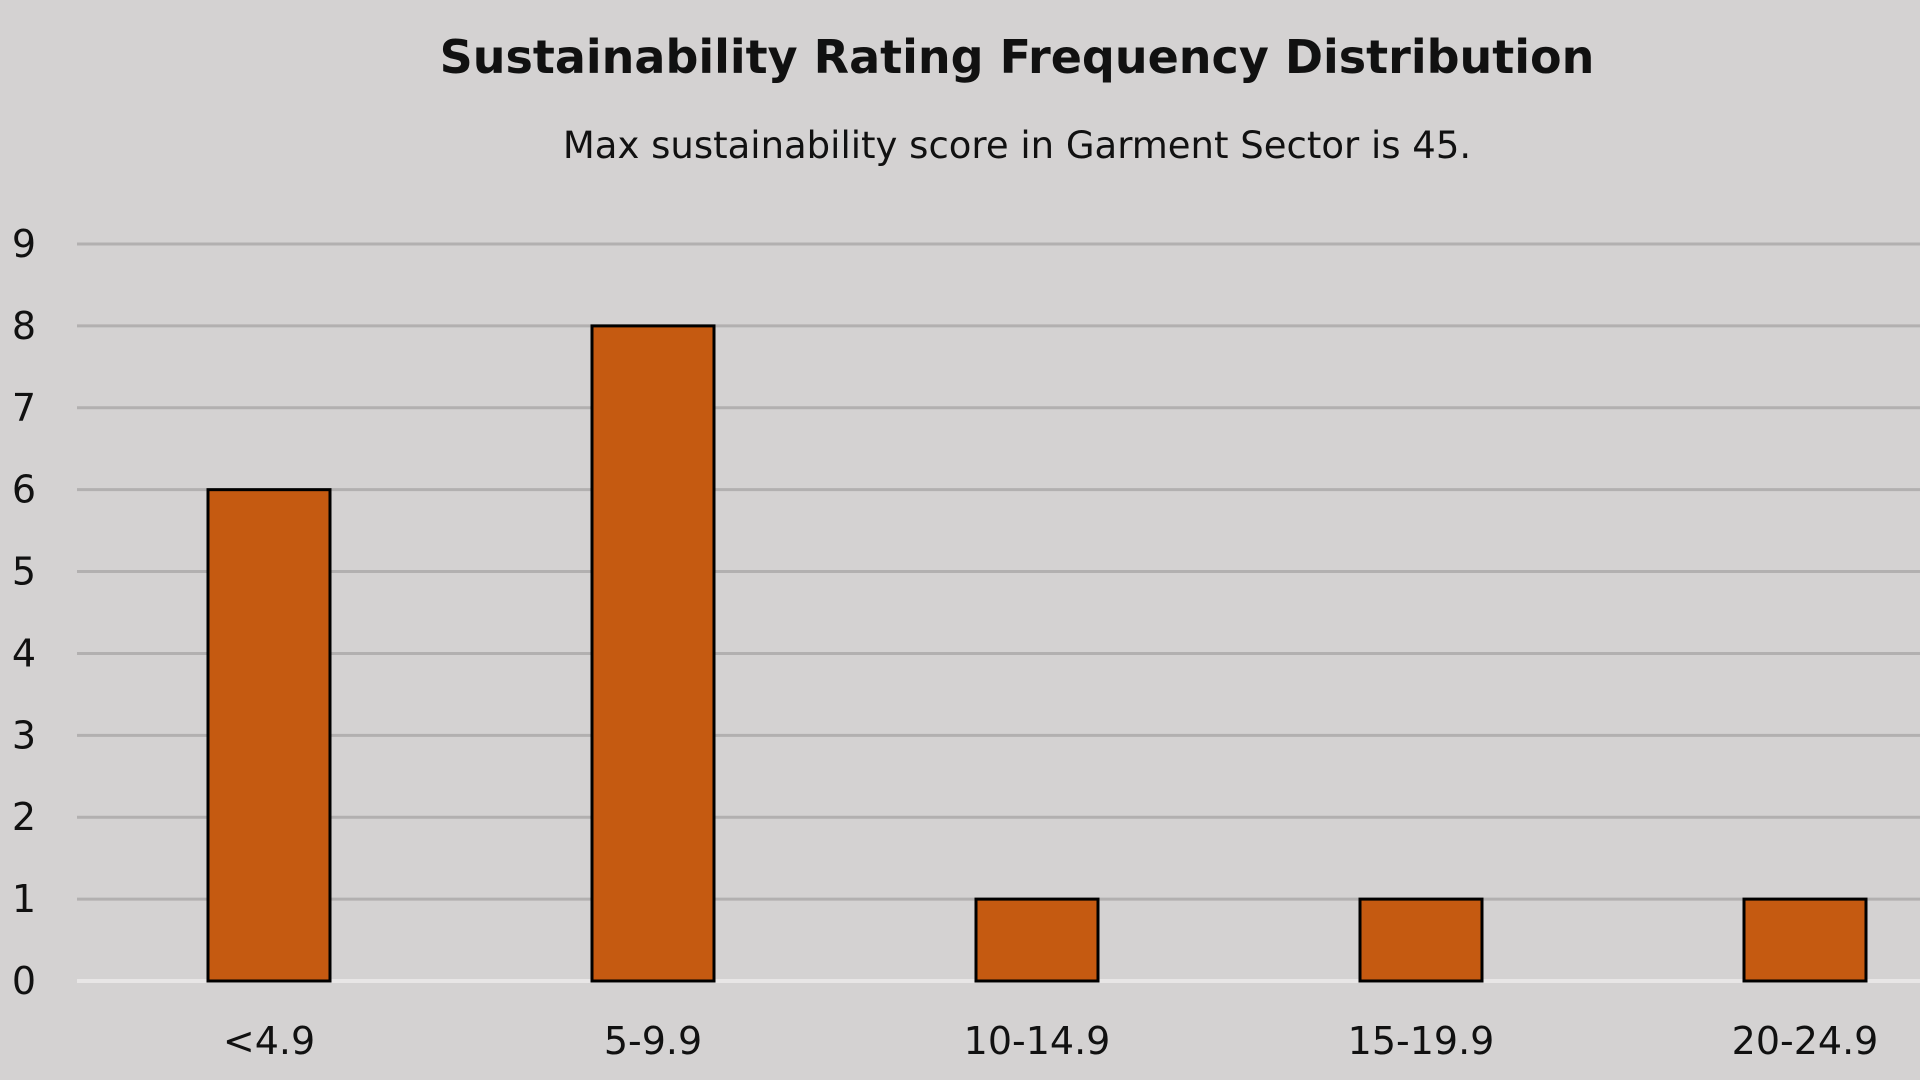  I want to click on y-tick-label: 7, so click(24, 408).